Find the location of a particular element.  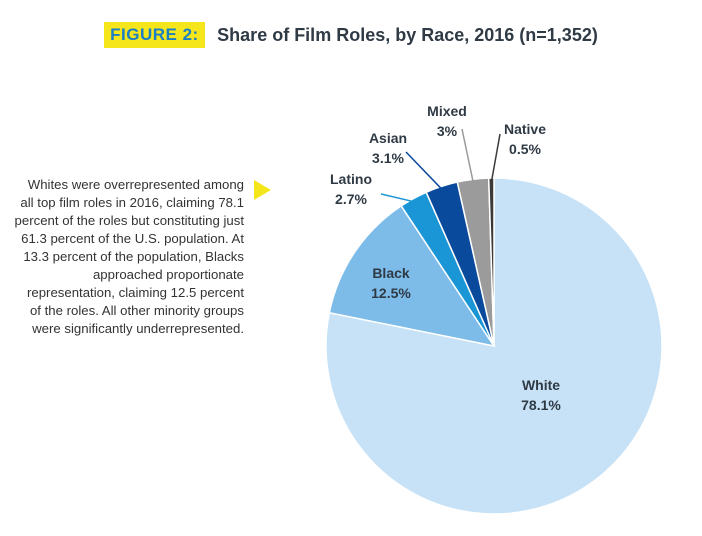

leader-line-mixed is located at coordinates (468, 156).